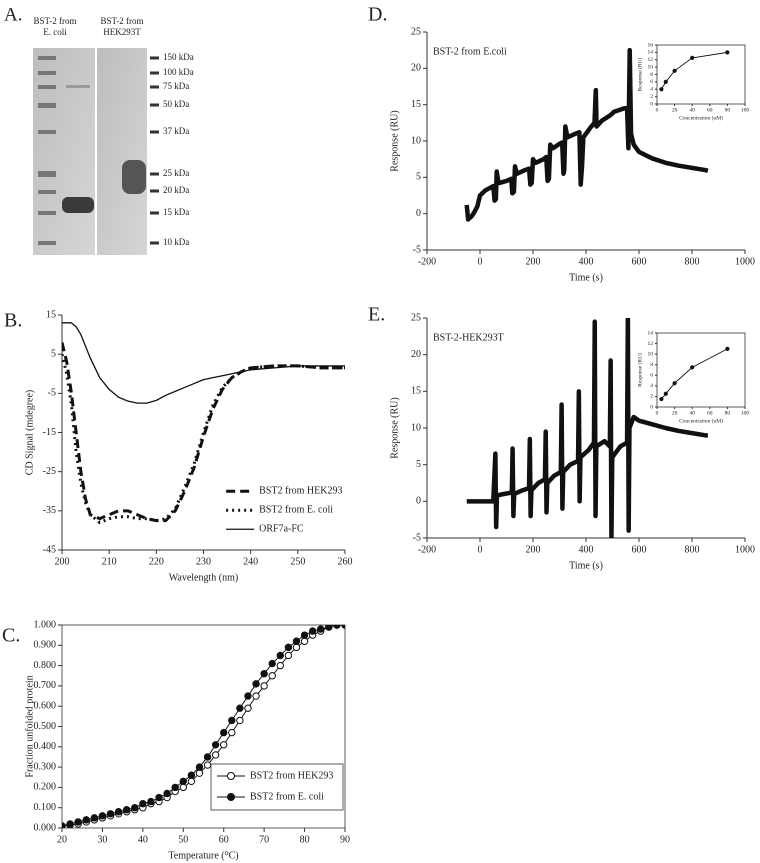 This screenshot has width=760, height=863. I want to click on y-tick-label: 0.500, so click(45, 726).